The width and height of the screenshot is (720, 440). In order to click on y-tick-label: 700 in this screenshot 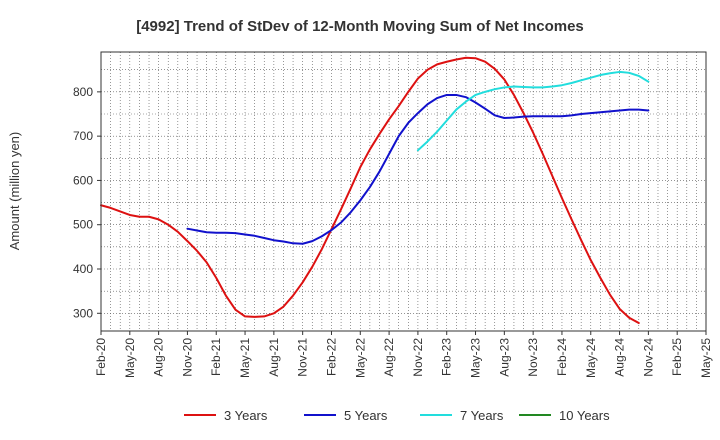, I will do `click(83, 136)`.